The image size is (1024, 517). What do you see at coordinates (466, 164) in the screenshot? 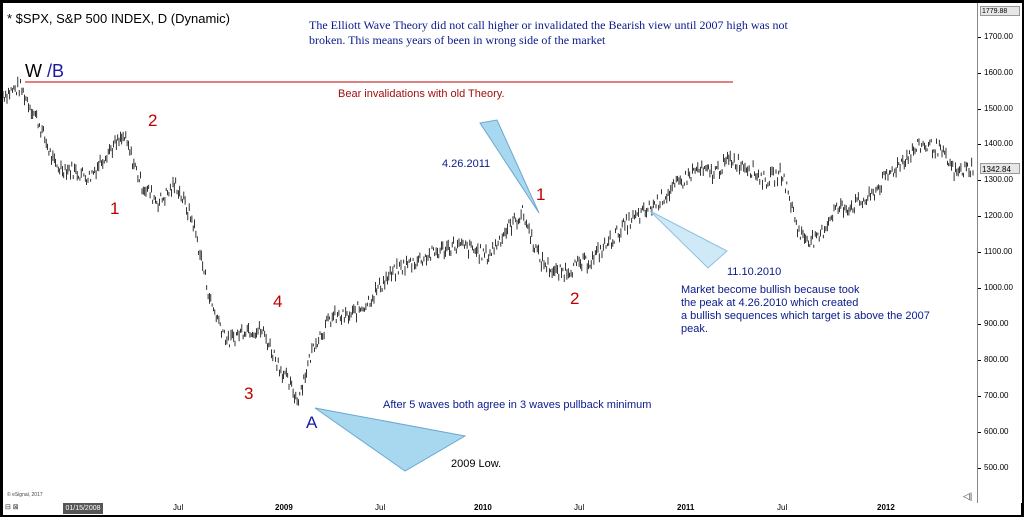
I see `date-label-2011: 4.26.2011` at bounding box center [466, 164].